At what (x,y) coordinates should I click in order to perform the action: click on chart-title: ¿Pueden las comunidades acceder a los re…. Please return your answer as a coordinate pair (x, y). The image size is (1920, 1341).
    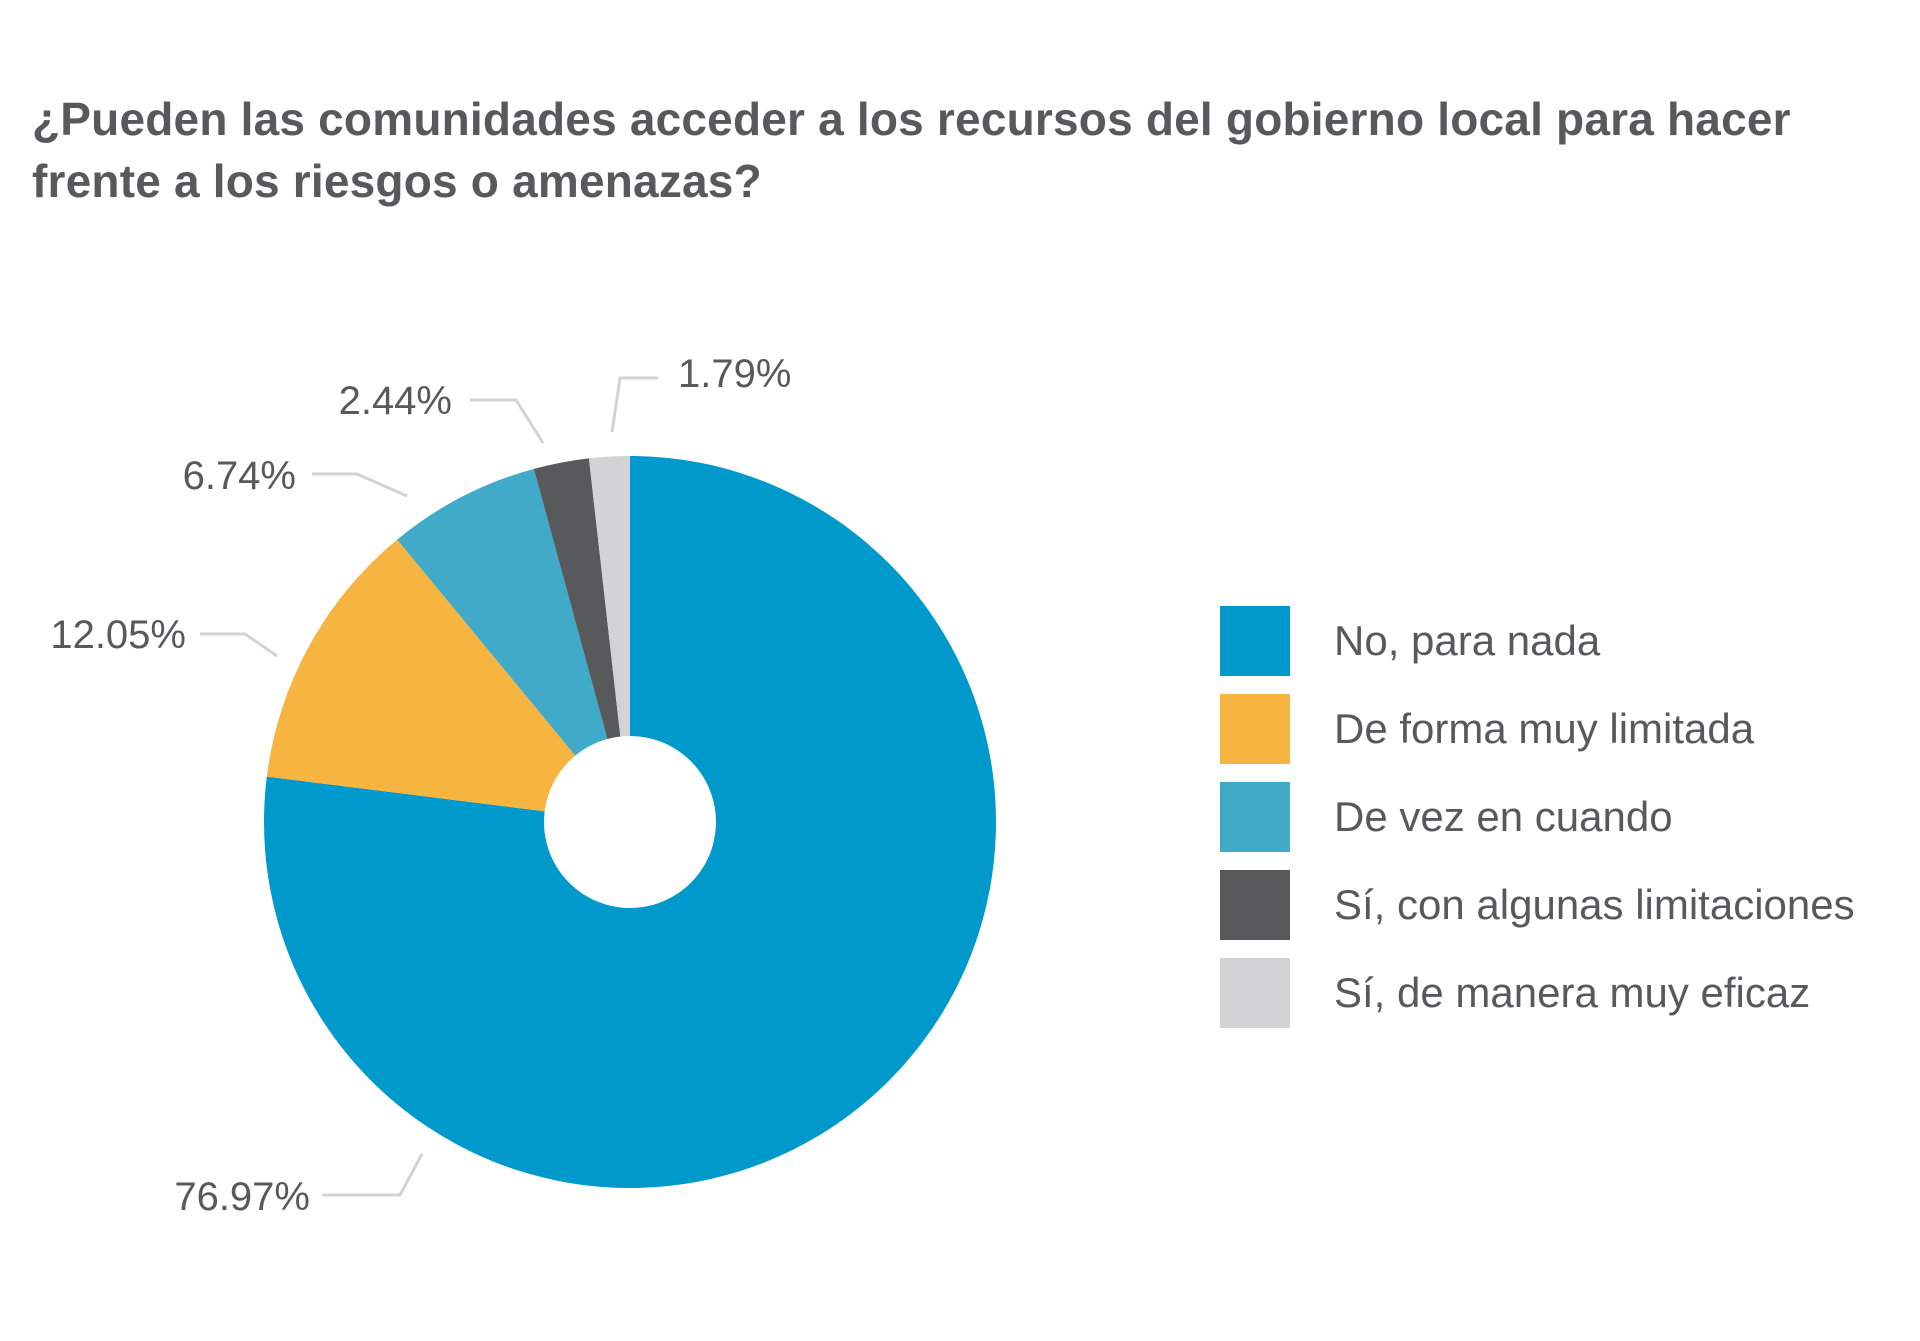
    Looking at the image, I should click on (911, 150).